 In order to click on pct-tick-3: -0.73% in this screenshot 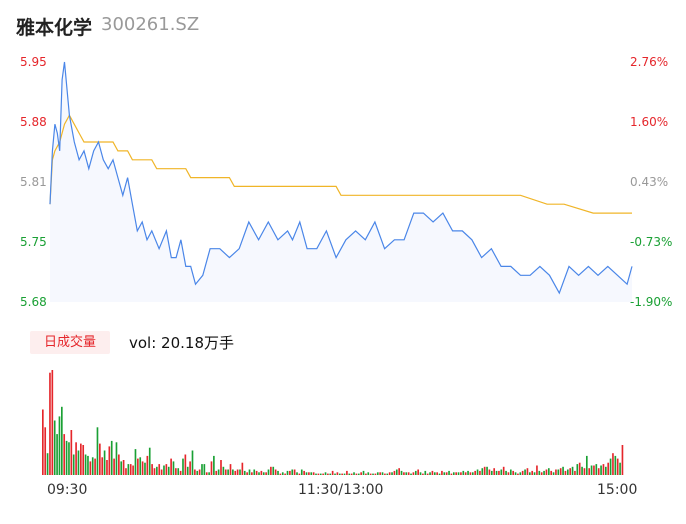, I will do `click(651, 242)`.